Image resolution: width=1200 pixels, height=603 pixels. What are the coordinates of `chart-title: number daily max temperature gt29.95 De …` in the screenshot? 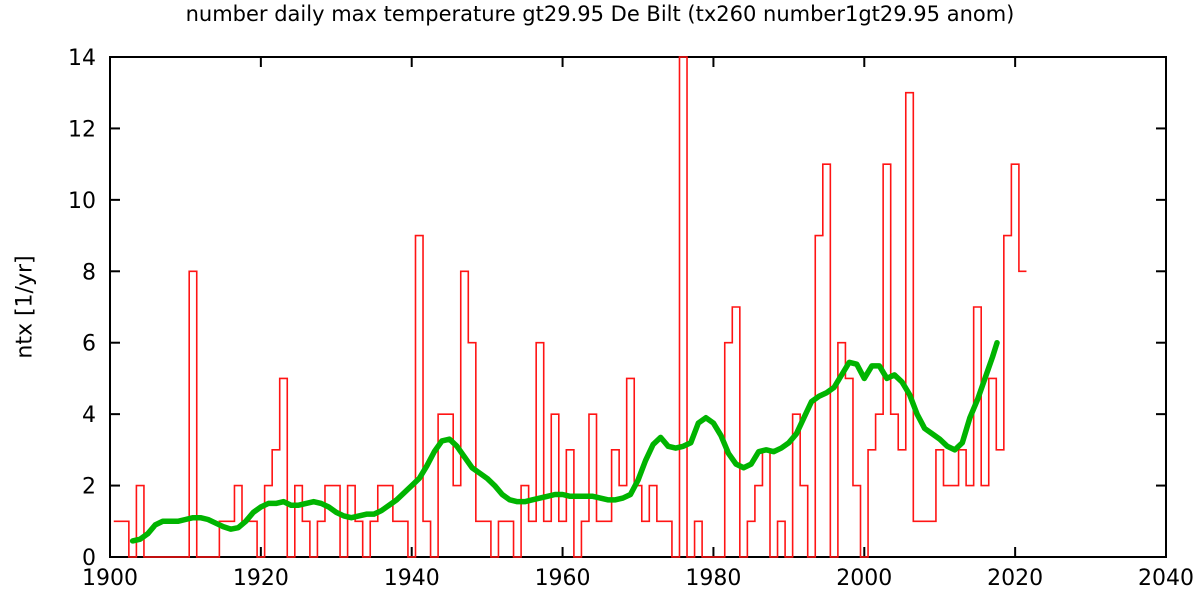 It's located at (600, 14).